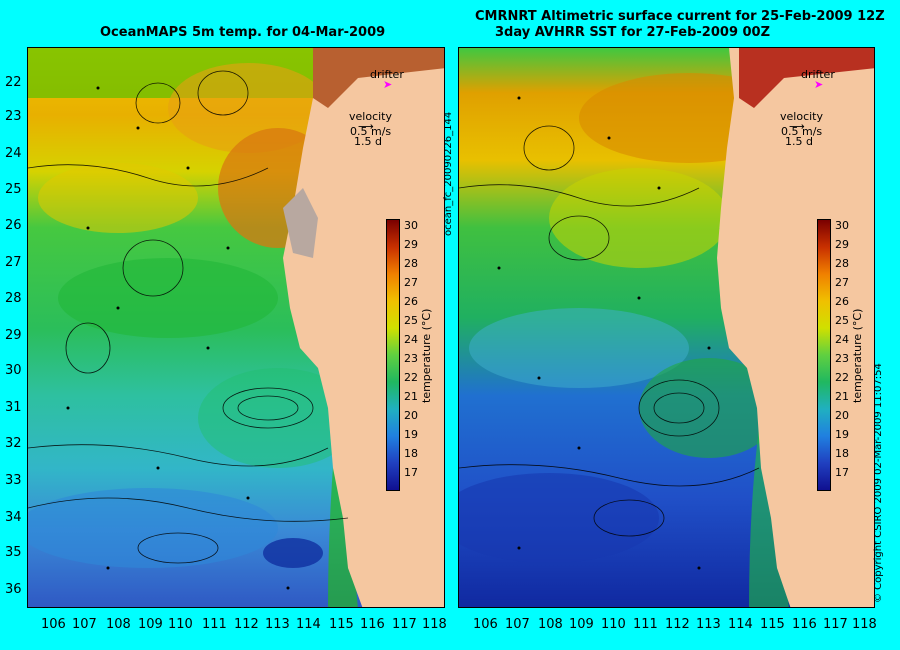 Image resolution: width=900 pixels, height=650 pixels. Describe the element at coordinates (801, 116) in the screenshot. I see `right-velocity-label: velocity` at that location.